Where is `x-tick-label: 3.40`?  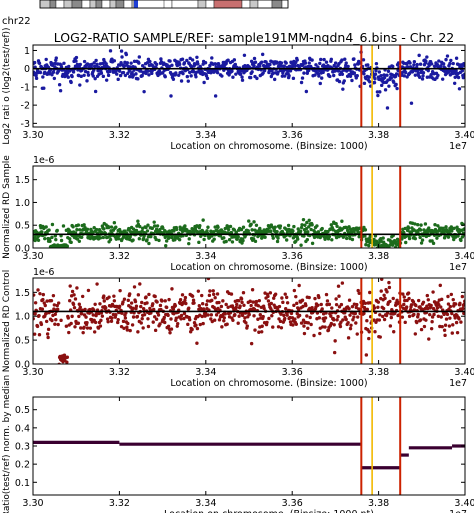 x-tick-label: 3.40 is located at coordinates (464, 135).